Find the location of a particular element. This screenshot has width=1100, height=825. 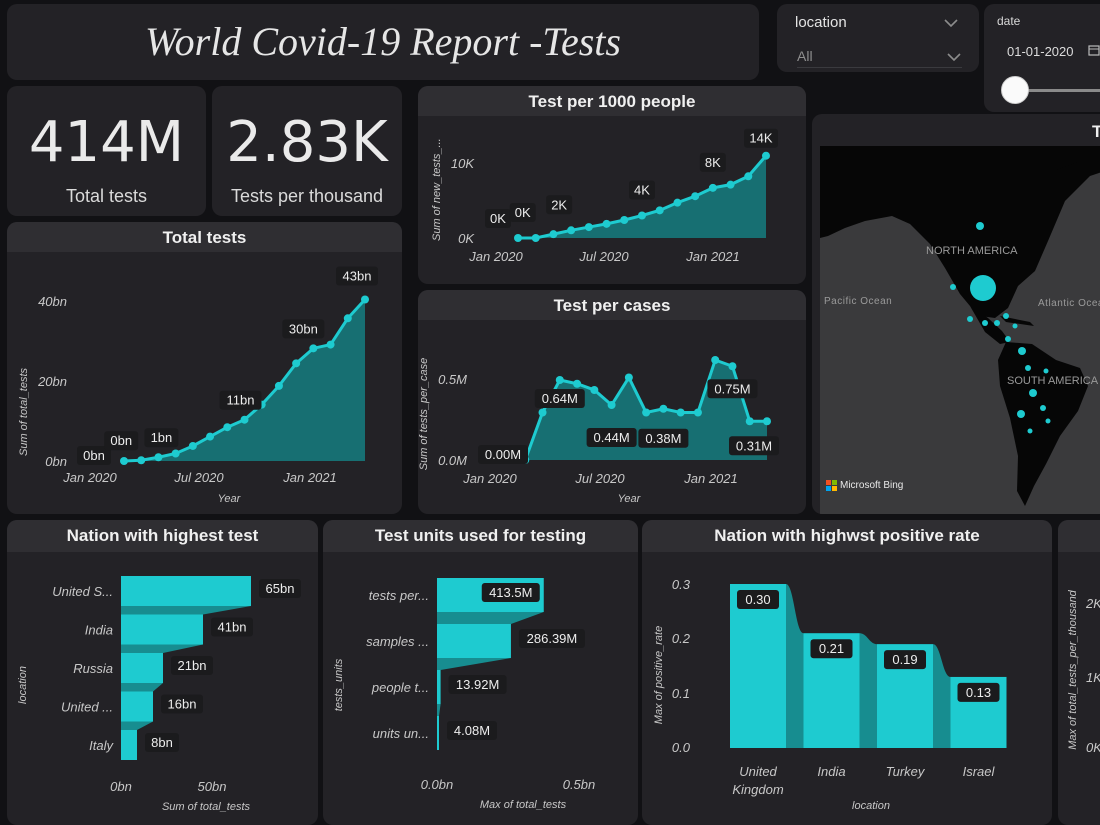

data-label: 2K is located at coordinates (559, 204).